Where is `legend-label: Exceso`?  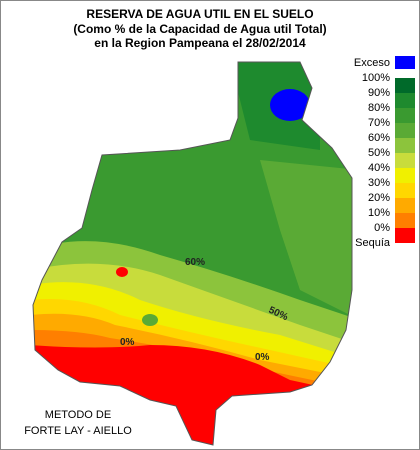
legend-label: Exceso is located at coordinates (372, 63).